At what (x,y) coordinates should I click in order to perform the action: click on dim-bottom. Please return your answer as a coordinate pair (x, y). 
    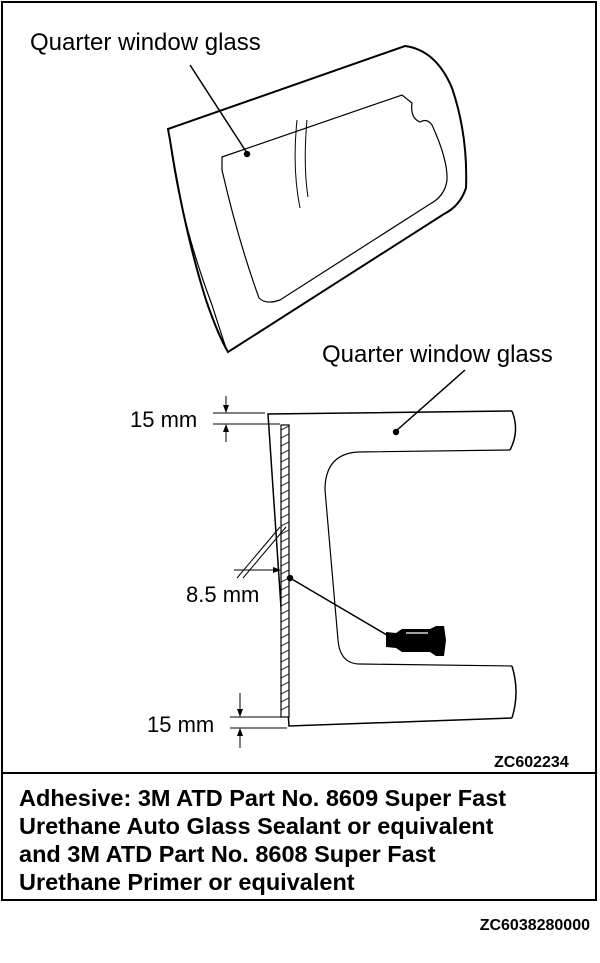
    Looking at the image, I should click on (258, 720).